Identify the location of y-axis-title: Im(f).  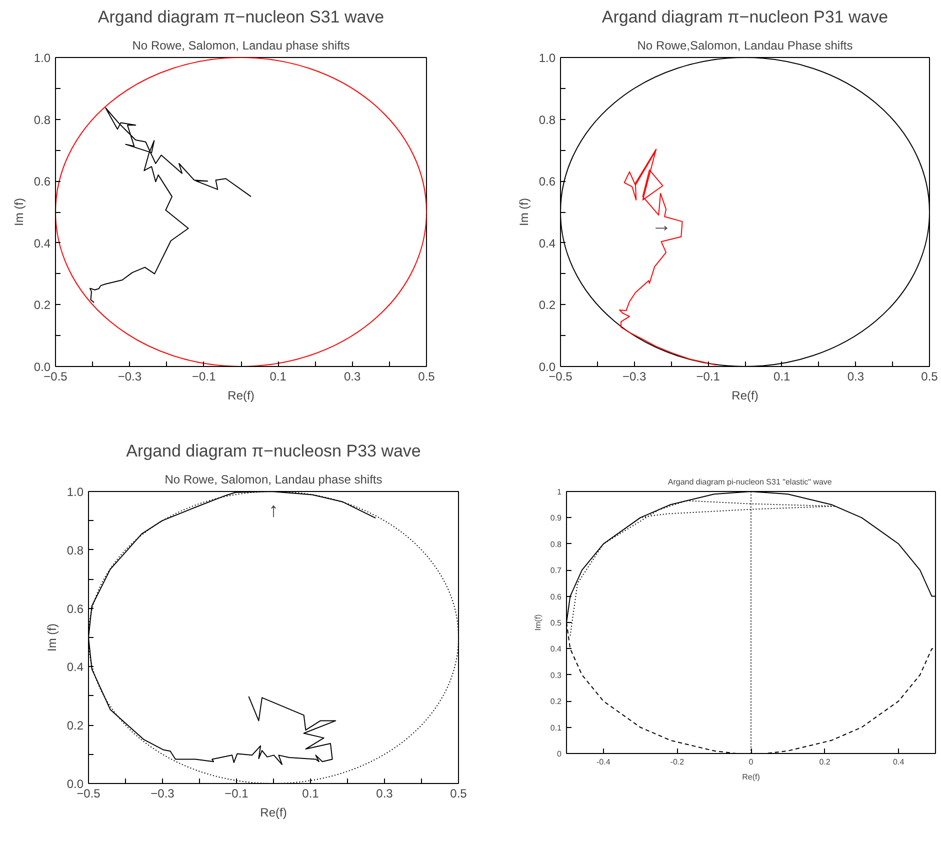
(537, 622).